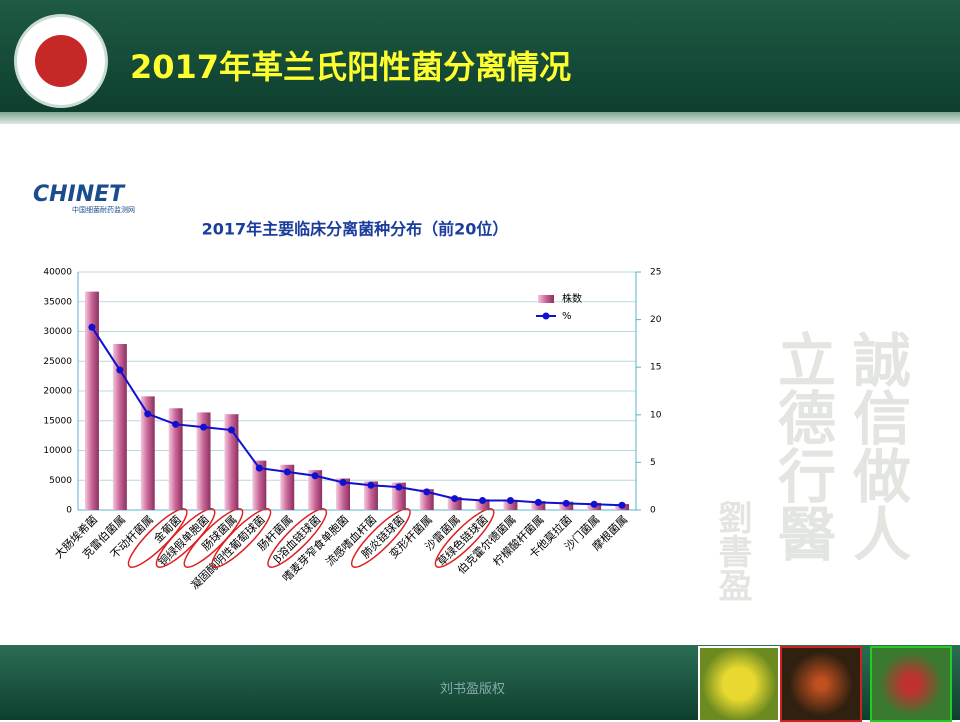  What do you see at coordinates (79, 194) in the screenshot?
I see `logo: CHINET` at bounding box center [79, 194].